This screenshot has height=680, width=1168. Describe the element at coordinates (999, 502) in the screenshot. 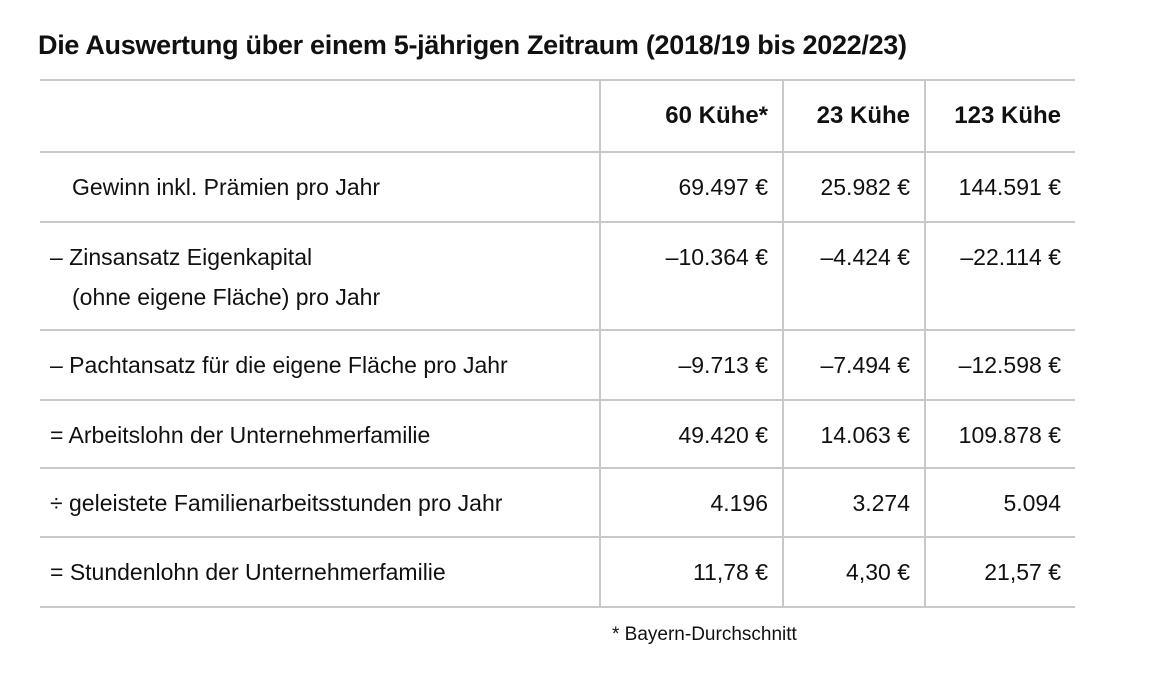

I see `cell: 5.094` at that location.